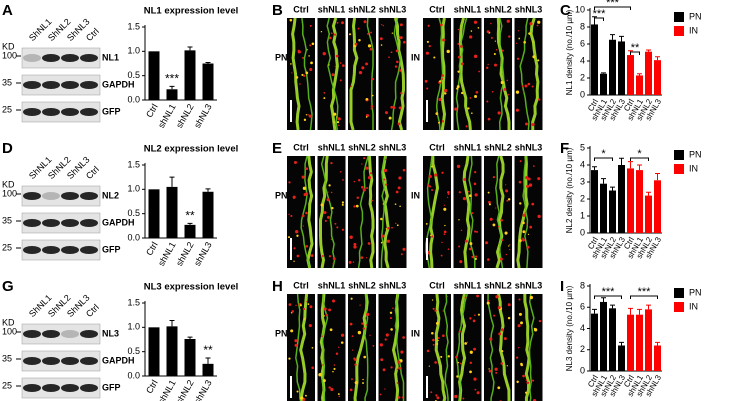 This screenshot has height=401, width=738. I want to click on y-axis-label: NL2 density (no./10 µm), so click(569, 190).